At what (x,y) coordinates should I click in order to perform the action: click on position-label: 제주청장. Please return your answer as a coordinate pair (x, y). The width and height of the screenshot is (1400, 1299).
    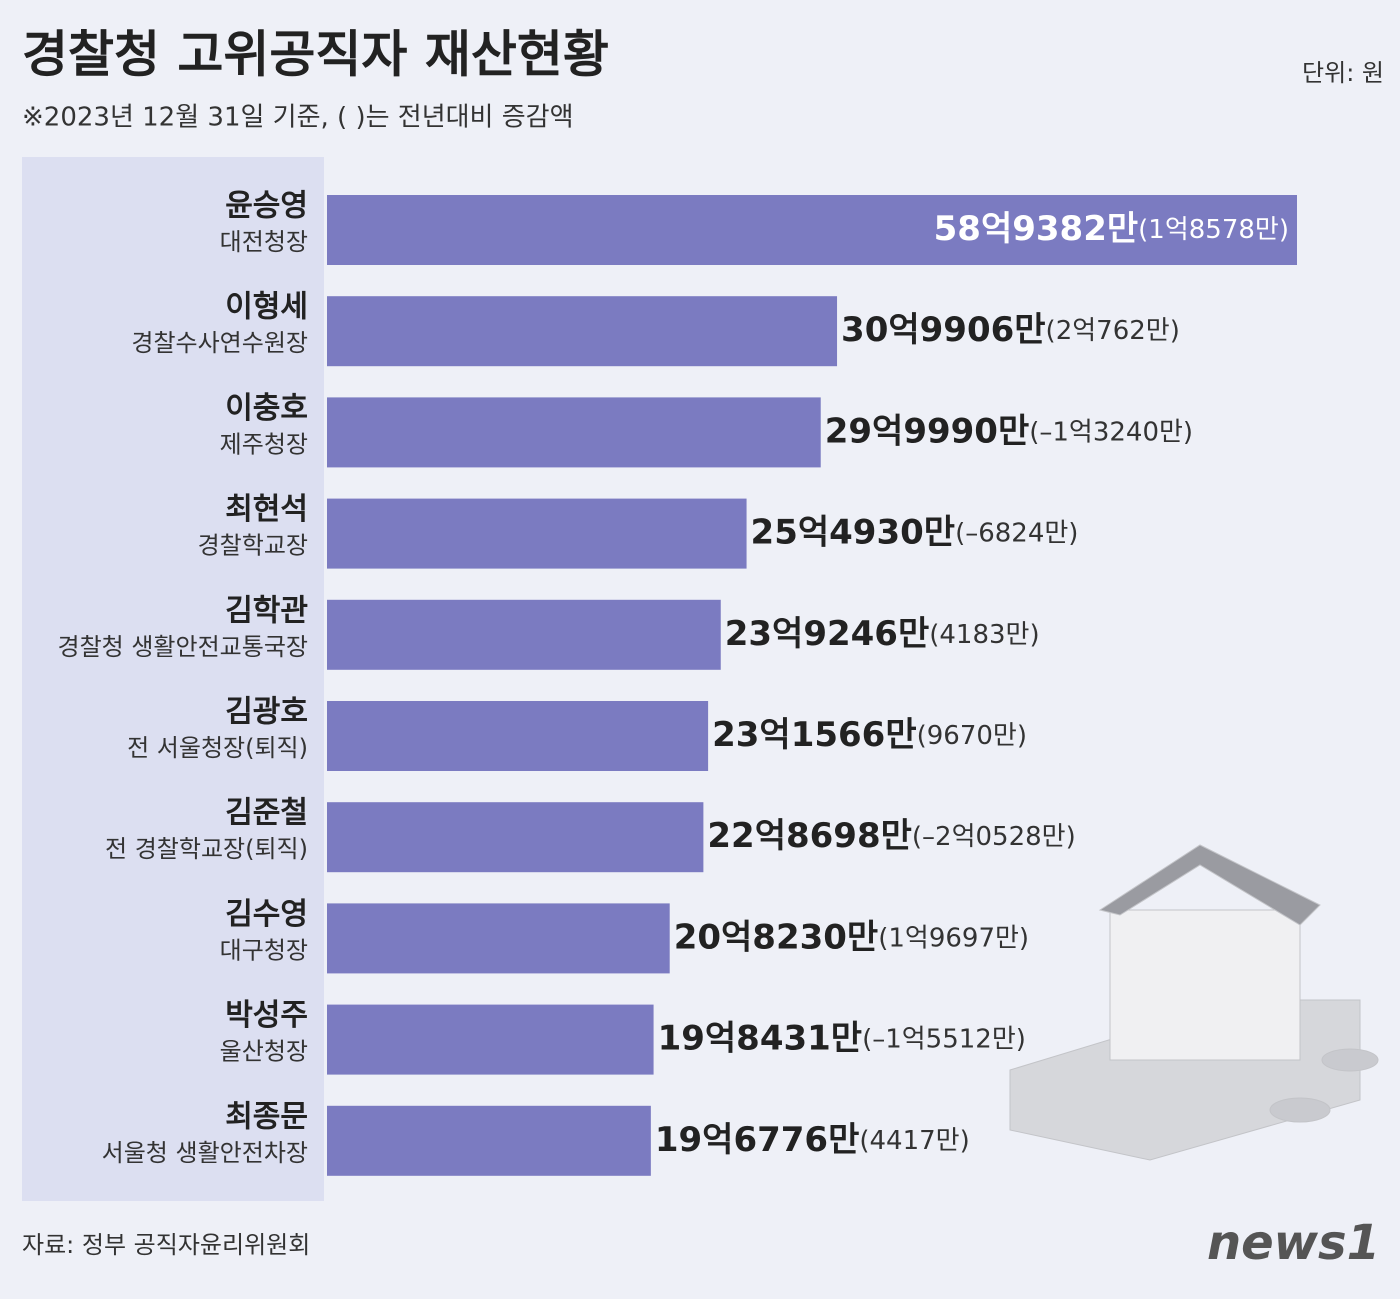
    Looking at the image, I should click on (264, 444).